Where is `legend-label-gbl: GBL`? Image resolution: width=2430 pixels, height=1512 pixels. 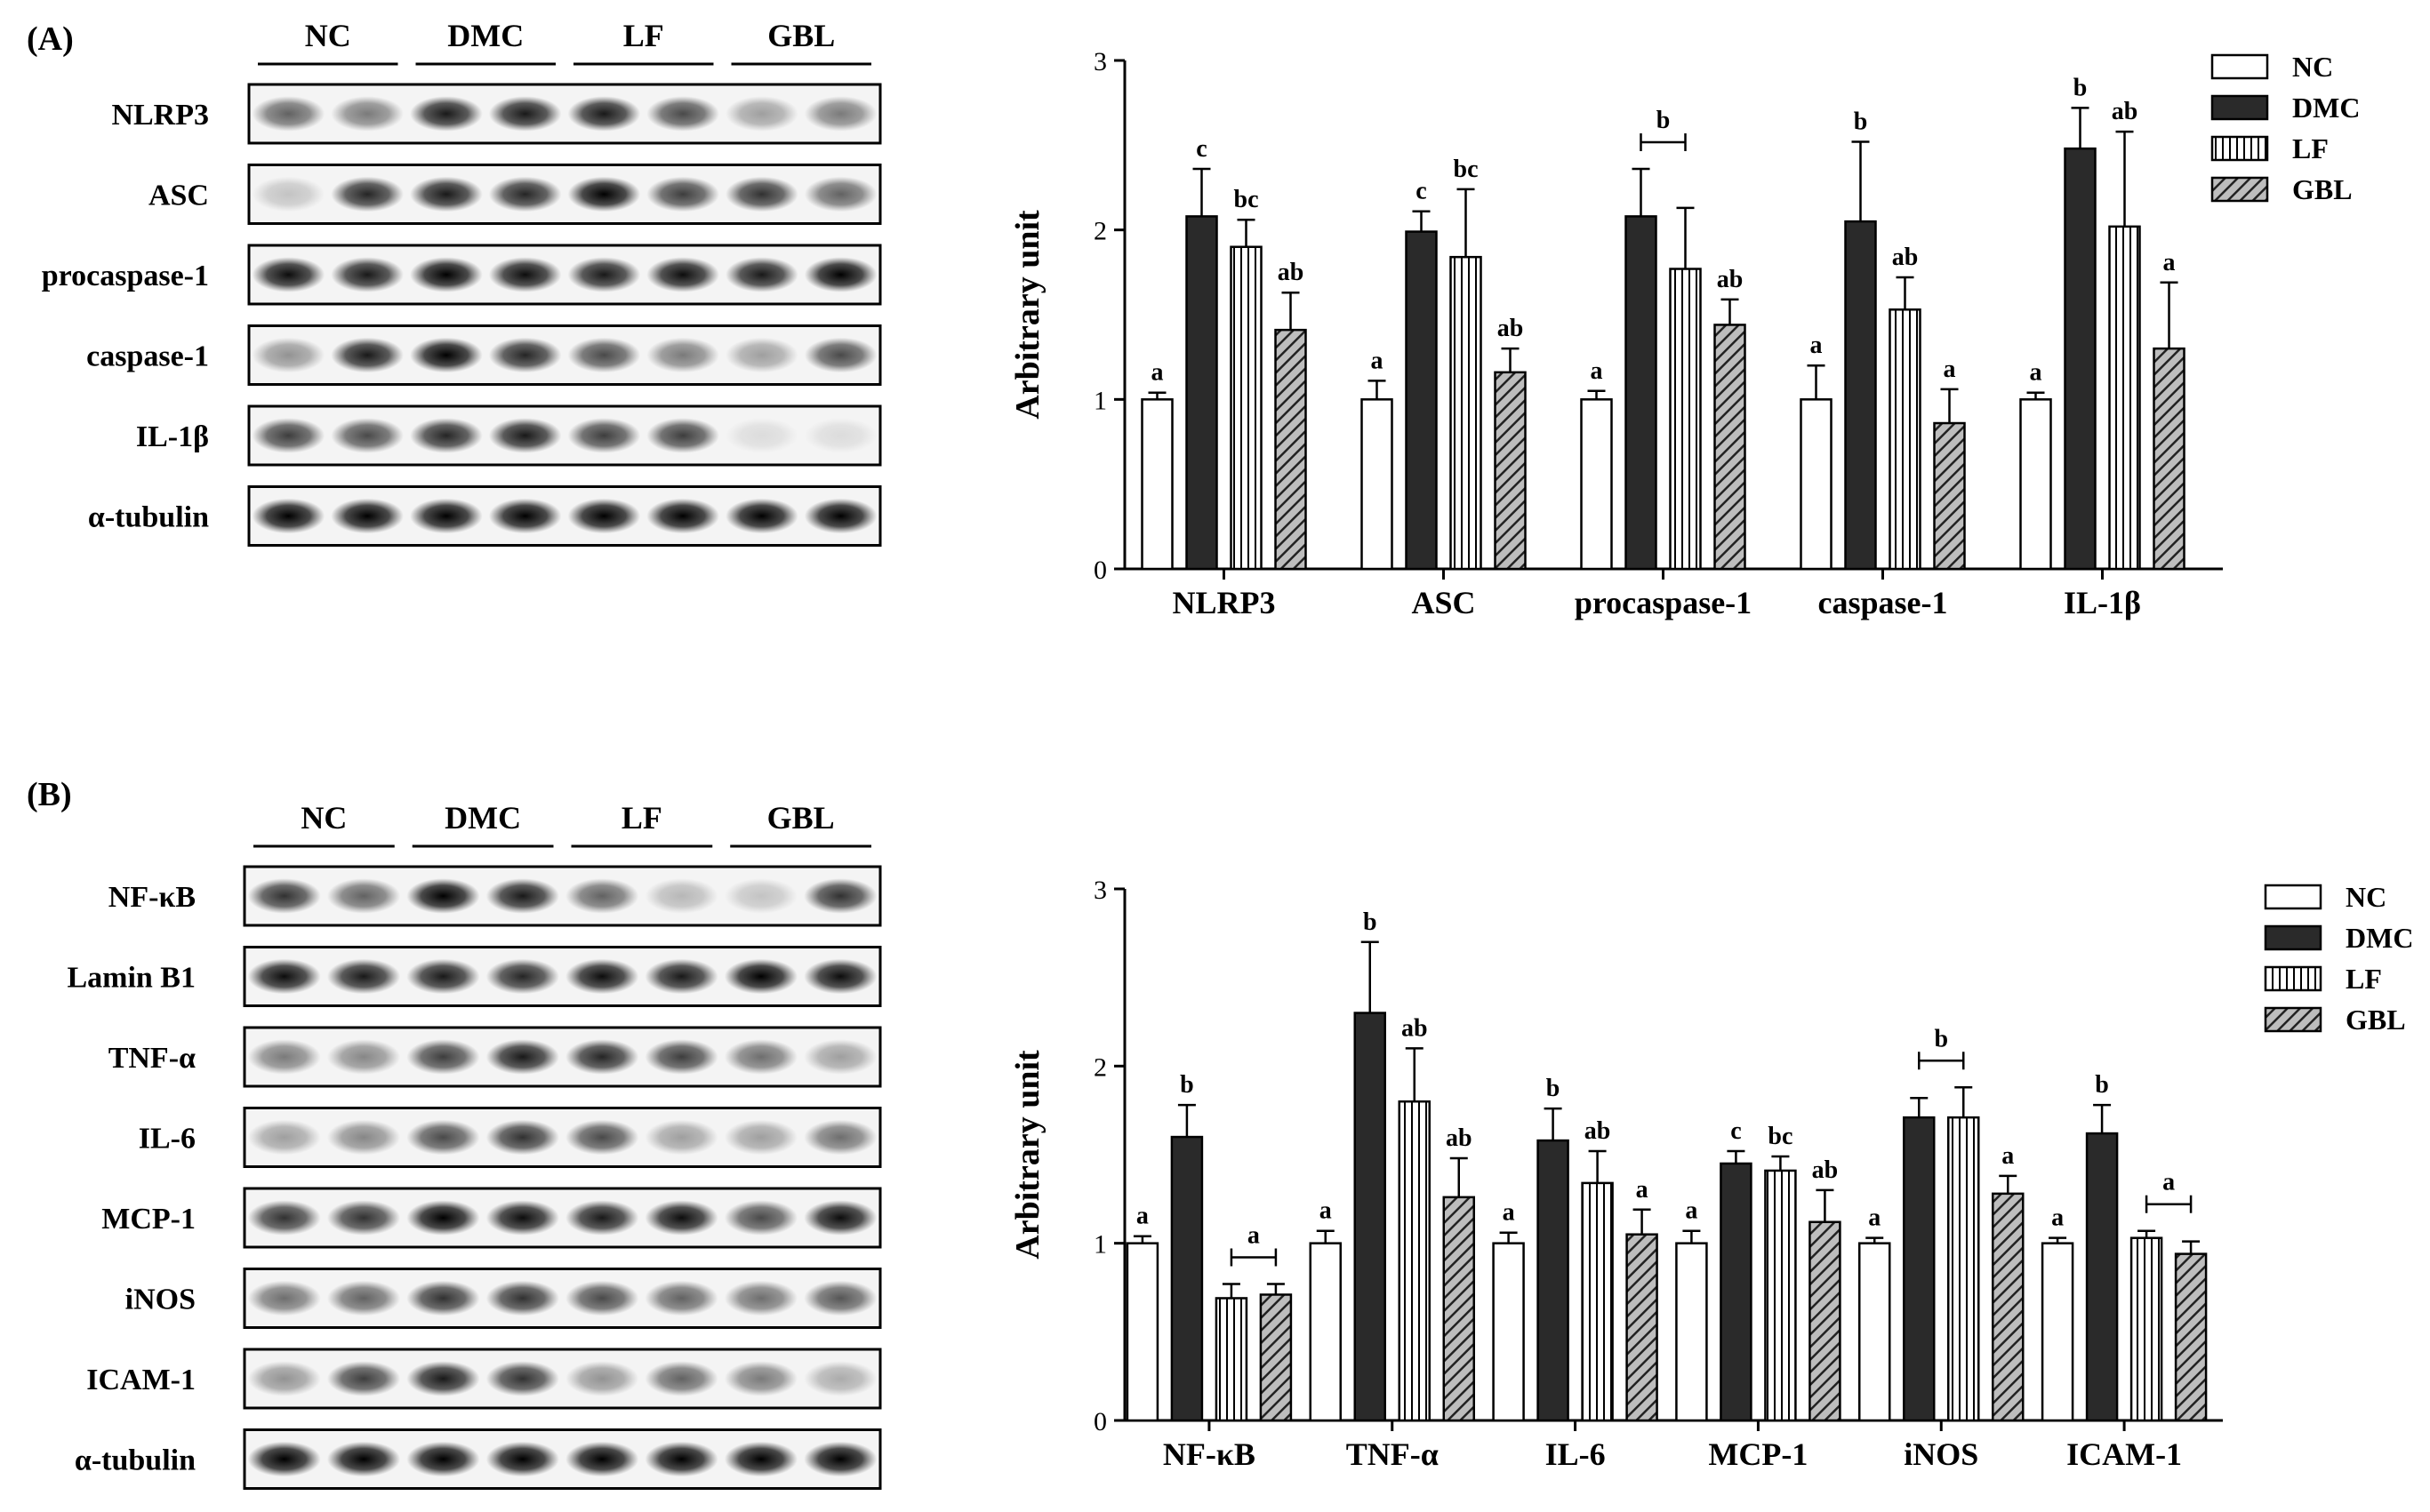
legend-label-gbl: GBL is located at coordinates (2322, 189).